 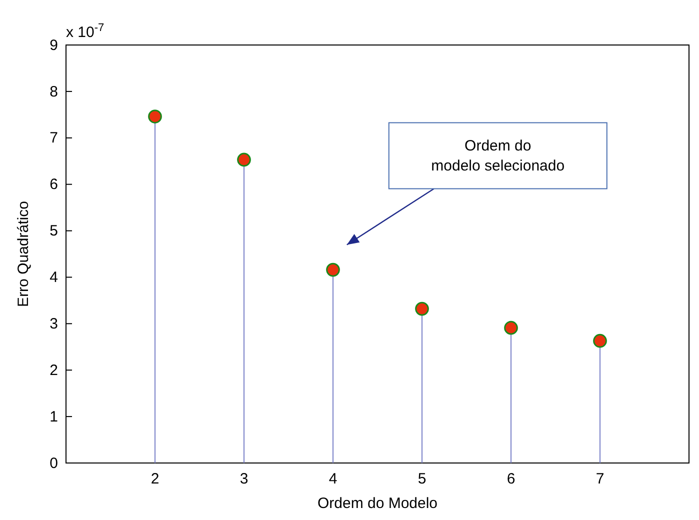 What do you see at coordinates (54, 277) in the screenshot?
I see `y-tick-label: 4` at bounding box center [54, 277].